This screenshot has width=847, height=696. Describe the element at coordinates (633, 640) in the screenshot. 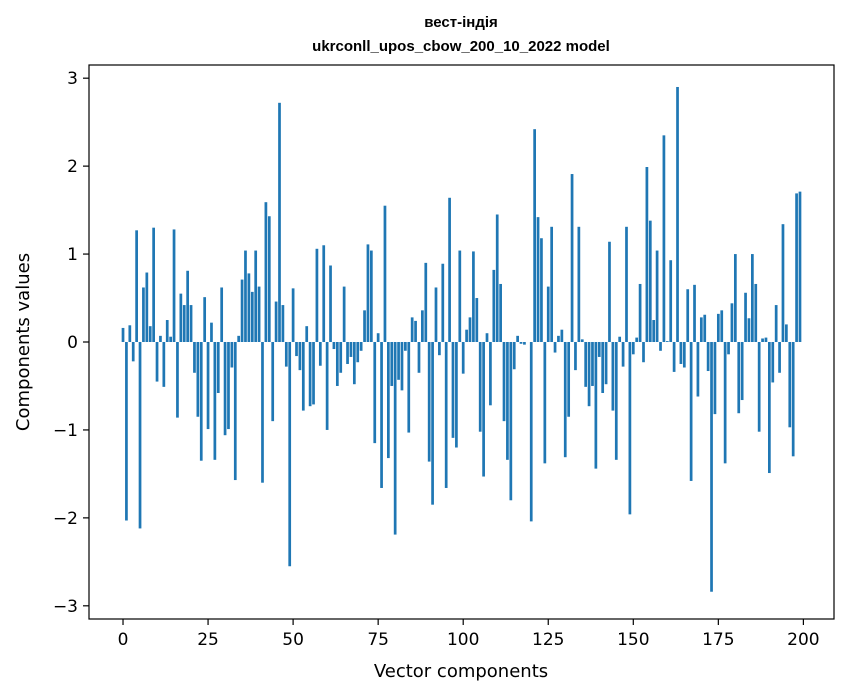

I see `x-tick-label: 150` at that location.